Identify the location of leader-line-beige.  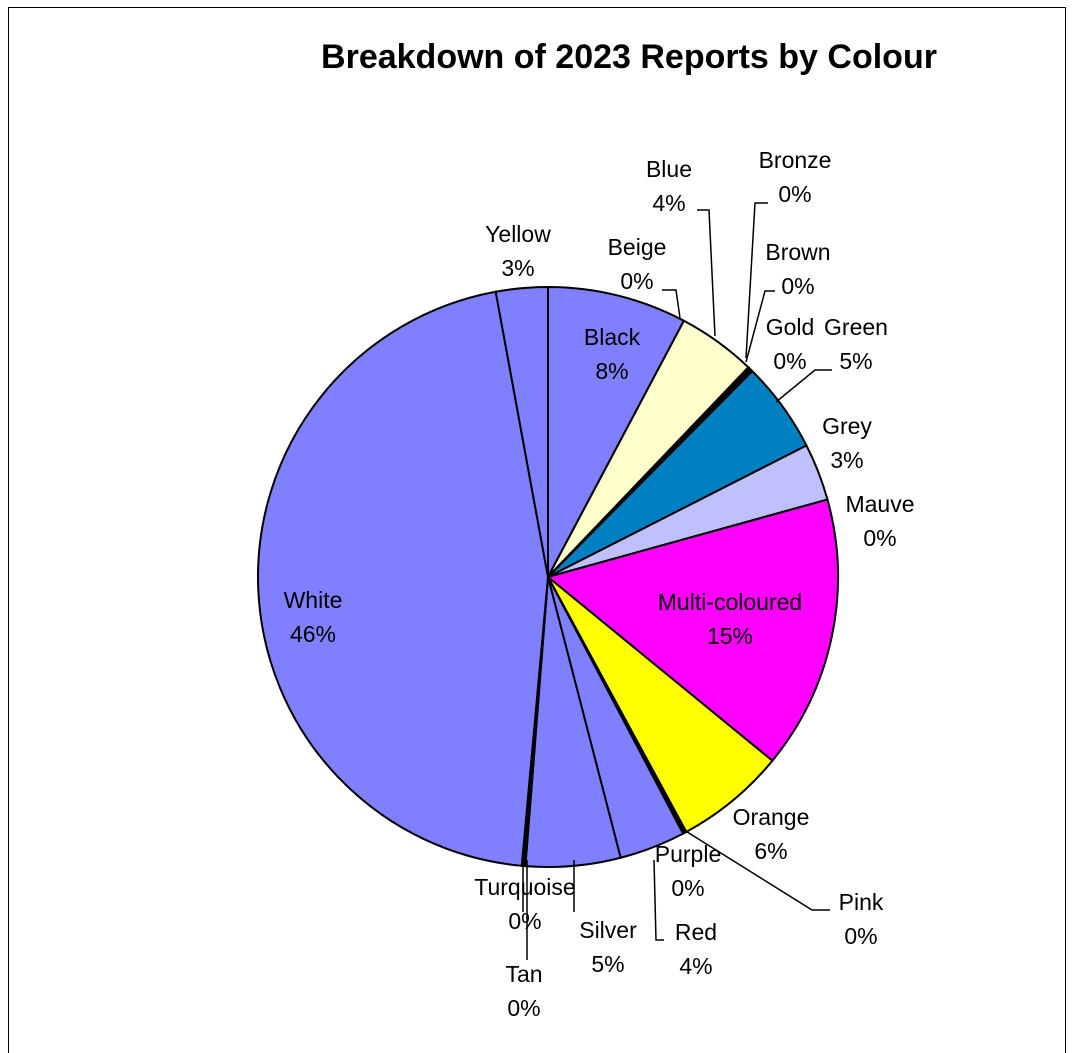
(671, 304).